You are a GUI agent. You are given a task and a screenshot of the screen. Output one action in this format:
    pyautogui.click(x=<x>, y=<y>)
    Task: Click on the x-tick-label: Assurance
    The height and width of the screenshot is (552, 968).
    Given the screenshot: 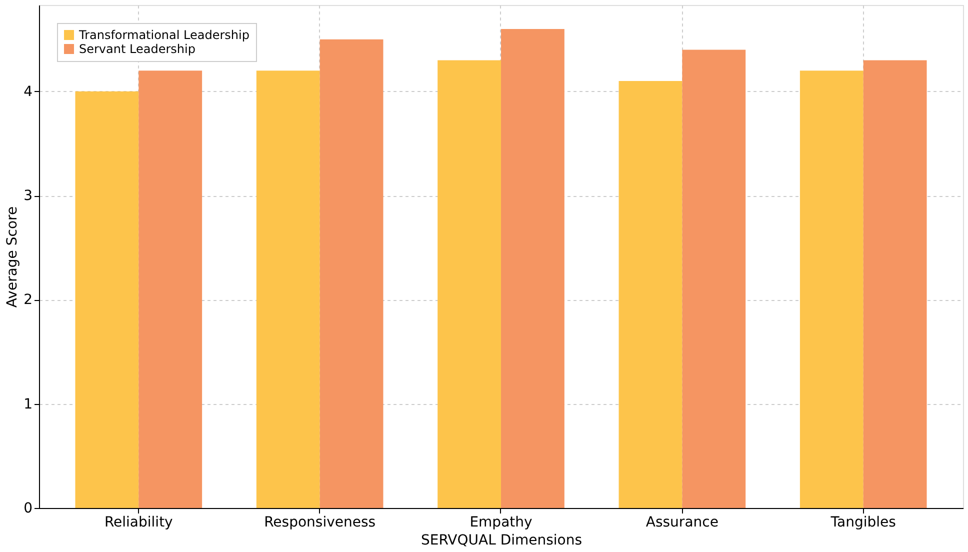 What is the action you would take?
    pyautogui.click(x=682, y=522)
    